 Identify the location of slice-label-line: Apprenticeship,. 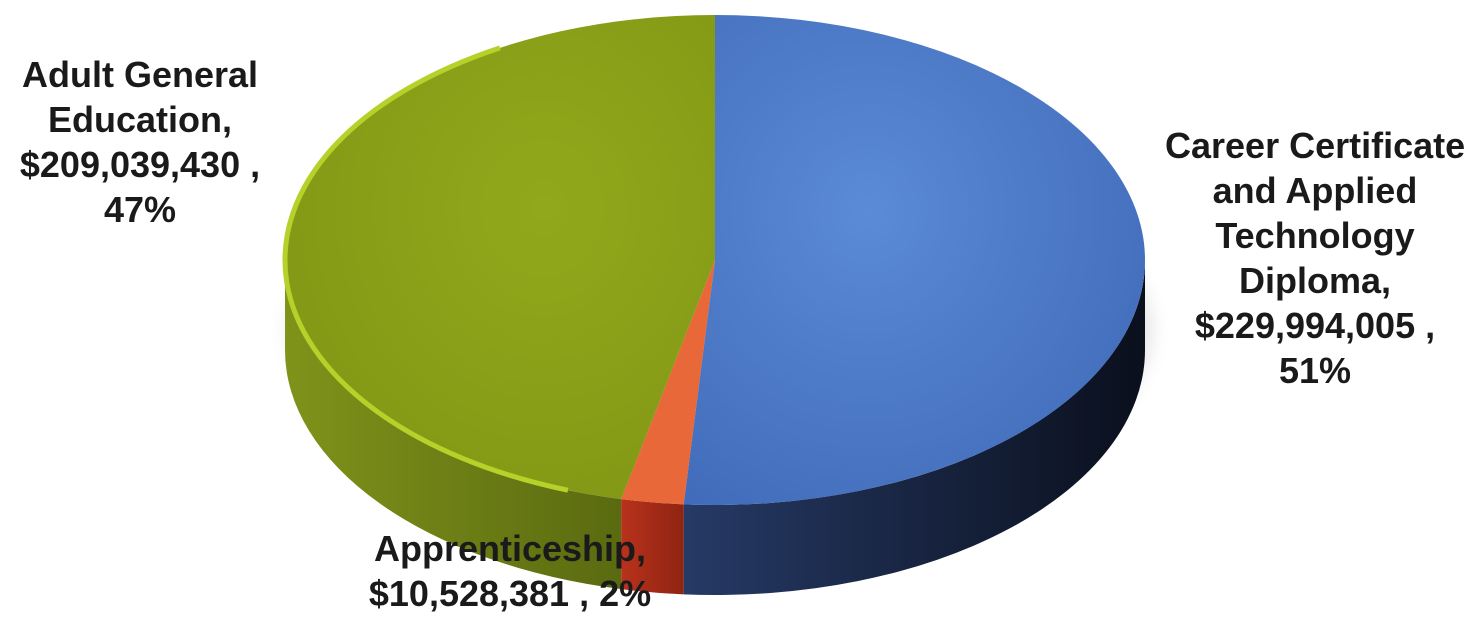
(510, 548).